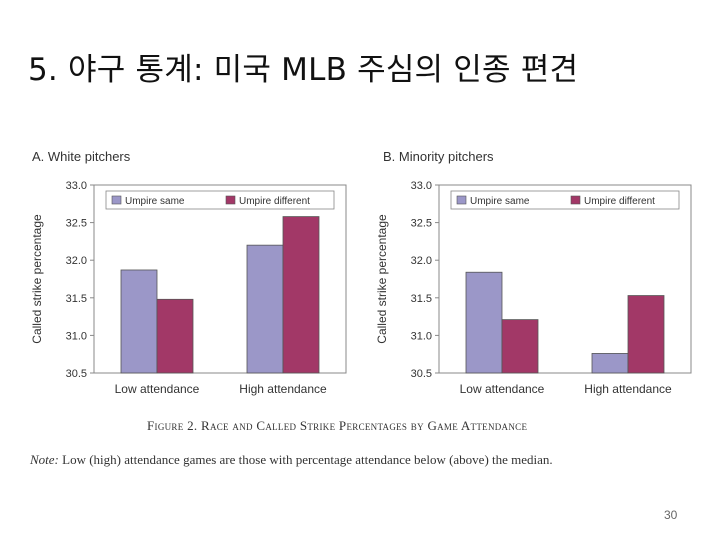 This screenshot has width=720, height=540. I want to click on chart-title: B. Minority pitchers, so click(438, 156).